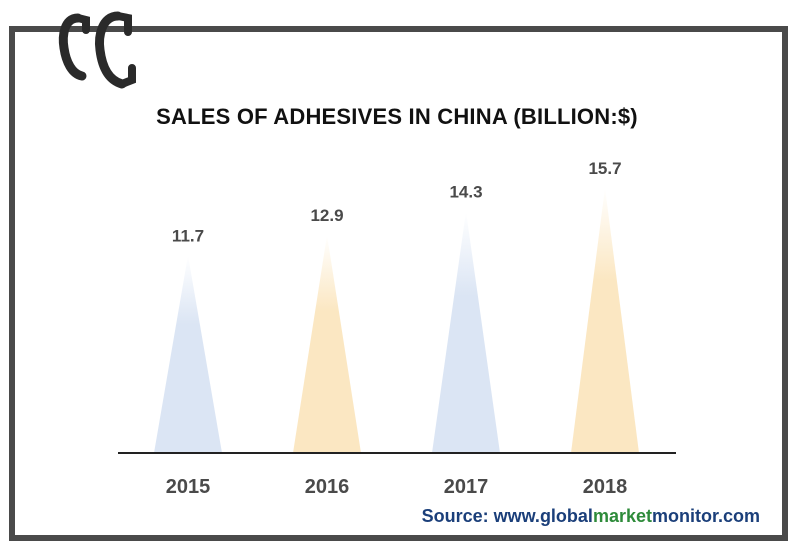 The image size is (794, 545). Describe the element at coordinates (622, 516) in the screenshot. I see `source-part-market: market` at that location.